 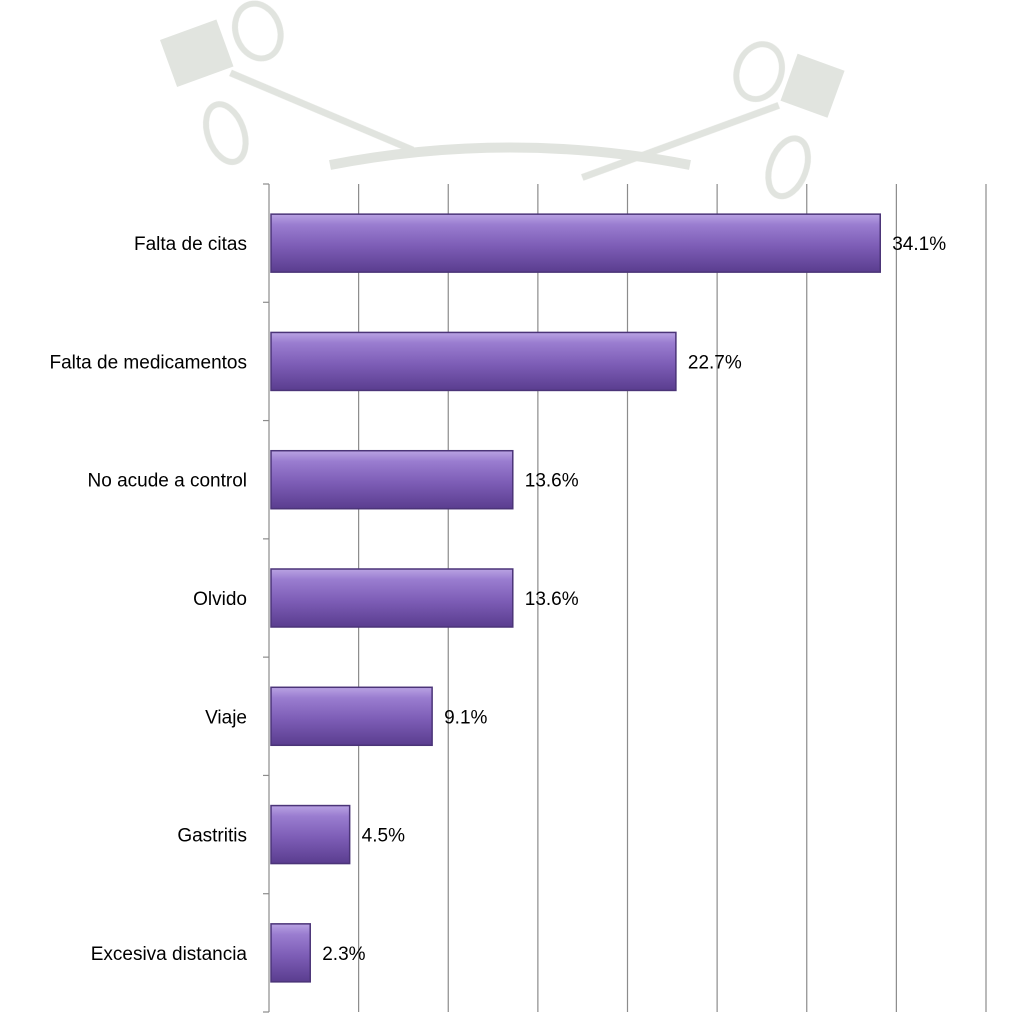 What do you see at coordinates (383, 836) in the screenshot?
I see `data-label: 4.5%` at bounding box center [383, 836].